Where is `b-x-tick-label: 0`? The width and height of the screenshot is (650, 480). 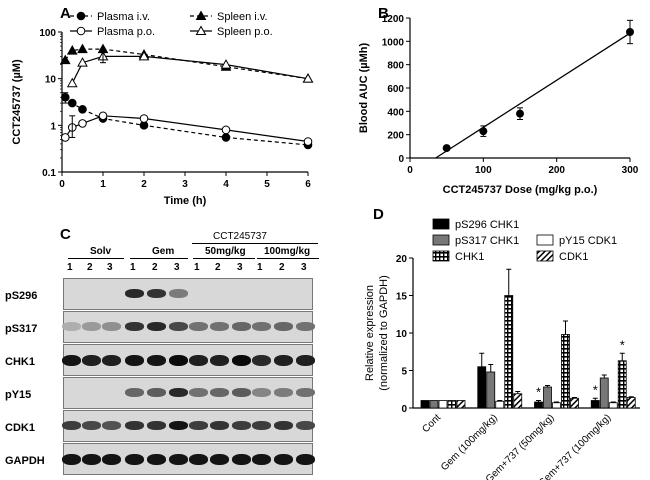
b-x-tick-label: 0 is located at coordinates (410, 170).